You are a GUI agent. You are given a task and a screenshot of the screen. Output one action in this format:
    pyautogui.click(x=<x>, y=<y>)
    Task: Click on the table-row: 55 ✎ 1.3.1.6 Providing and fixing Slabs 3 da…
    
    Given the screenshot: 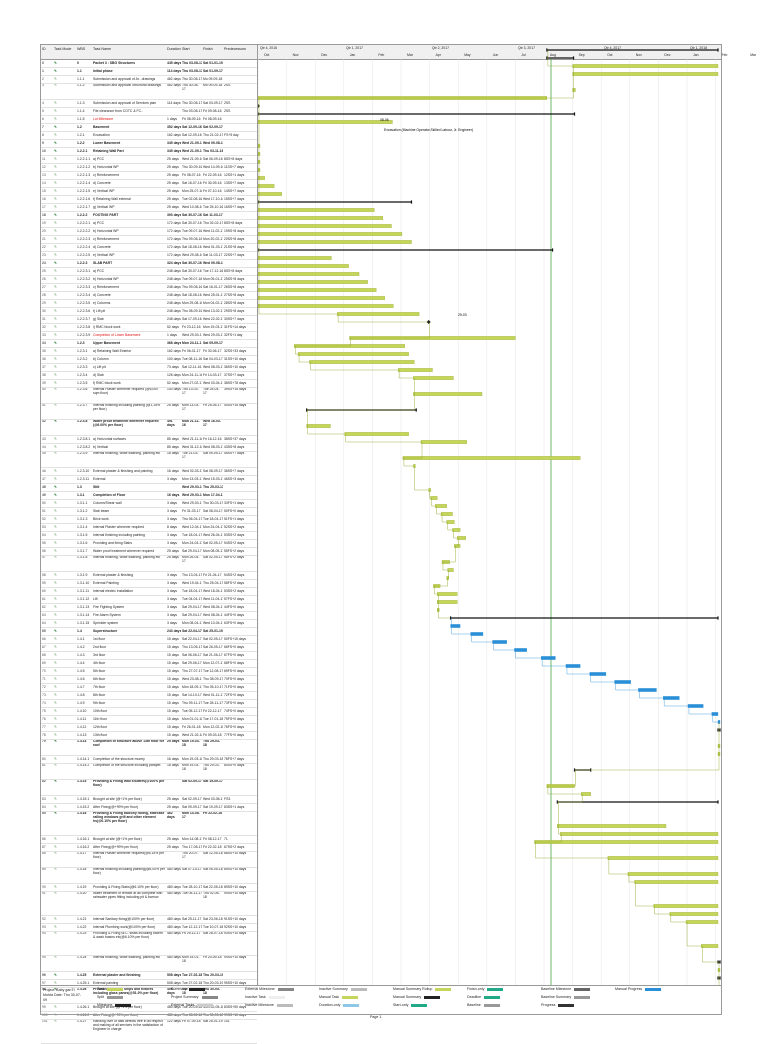 What is the action you would take?
    pyautogui.click(x=149, y=544)
    